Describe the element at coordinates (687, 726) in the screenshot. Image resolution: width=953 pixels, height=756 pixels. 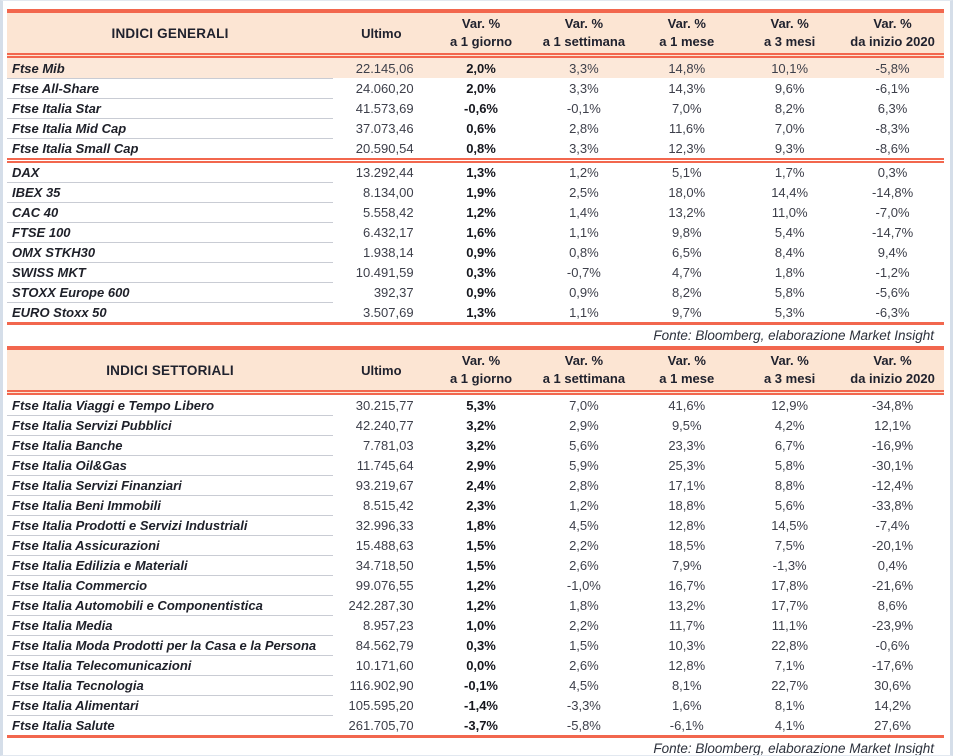
I see `cell-m1: -6,1%` at that location.